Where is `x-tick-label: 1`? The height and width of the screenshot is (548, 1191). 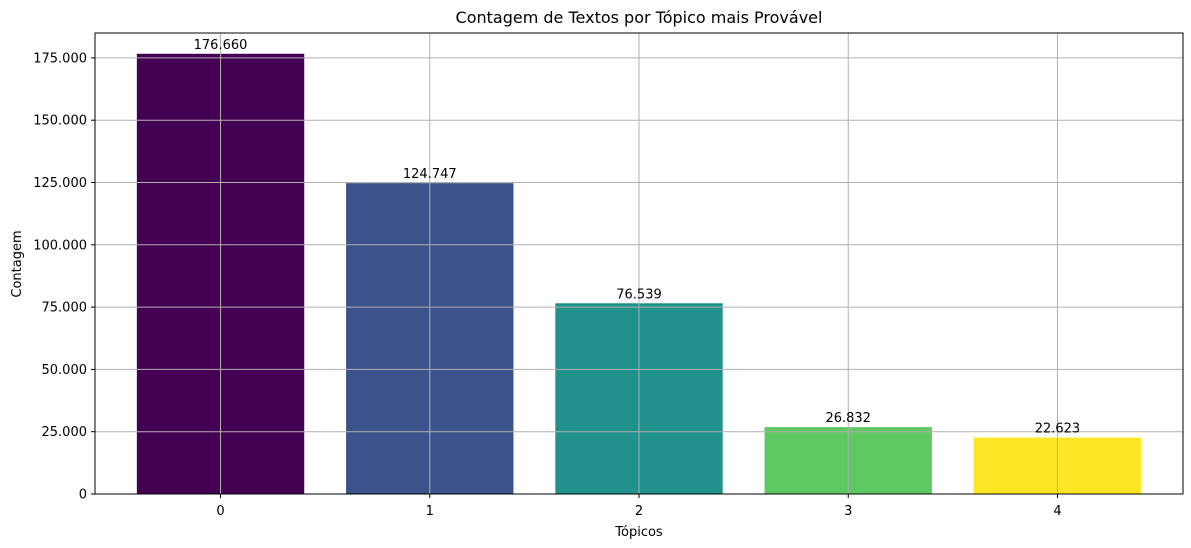 x-tick-label: 1 is located at coordinates (430, 511).